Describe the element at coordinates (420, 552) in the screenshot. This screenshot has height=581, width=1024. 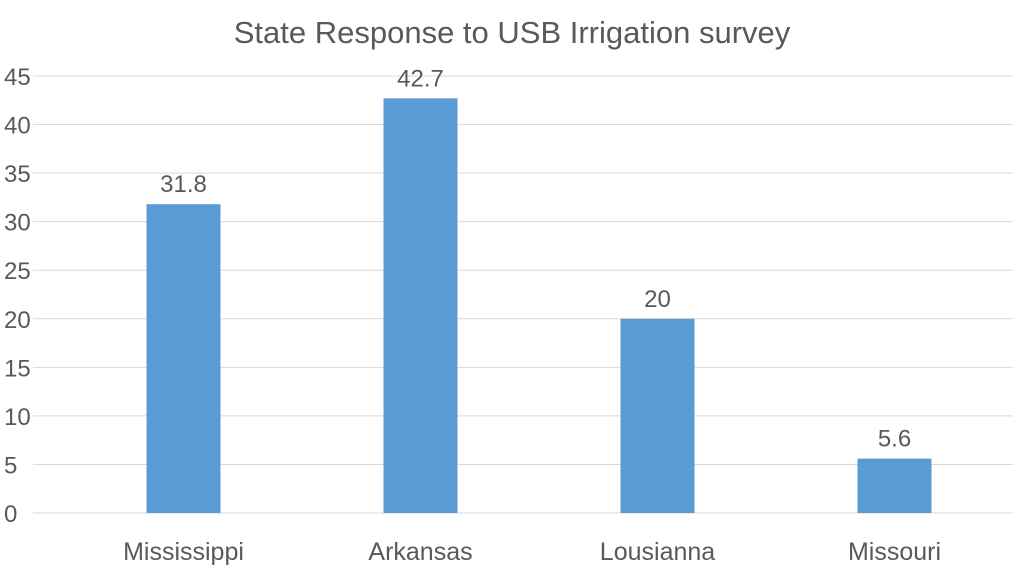
I see `x-tick-label: Arkansas` at that location.